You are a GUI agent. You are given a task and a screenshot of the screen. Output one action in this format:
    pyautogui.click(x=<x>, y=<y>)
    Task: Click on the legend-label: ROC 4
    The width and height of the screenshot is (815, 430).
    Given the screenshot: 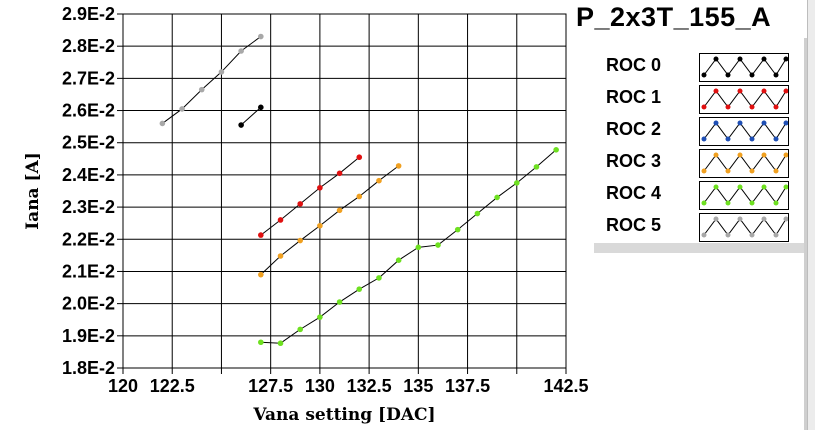 What is the action you would take?
    pyautogui.click(x=634, y=193)
    